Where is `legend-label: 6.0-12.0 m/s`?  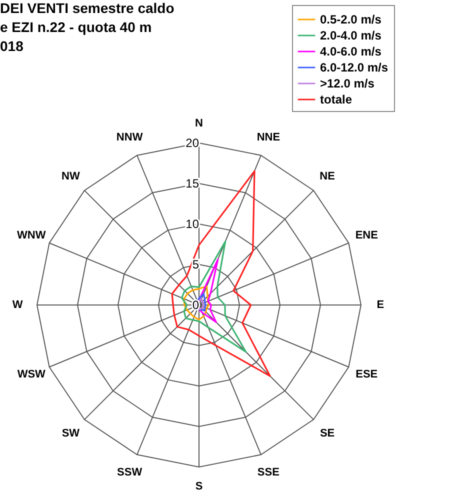 legend-label: 6.0-12.0 m/s is located at coordinates (354, 67).